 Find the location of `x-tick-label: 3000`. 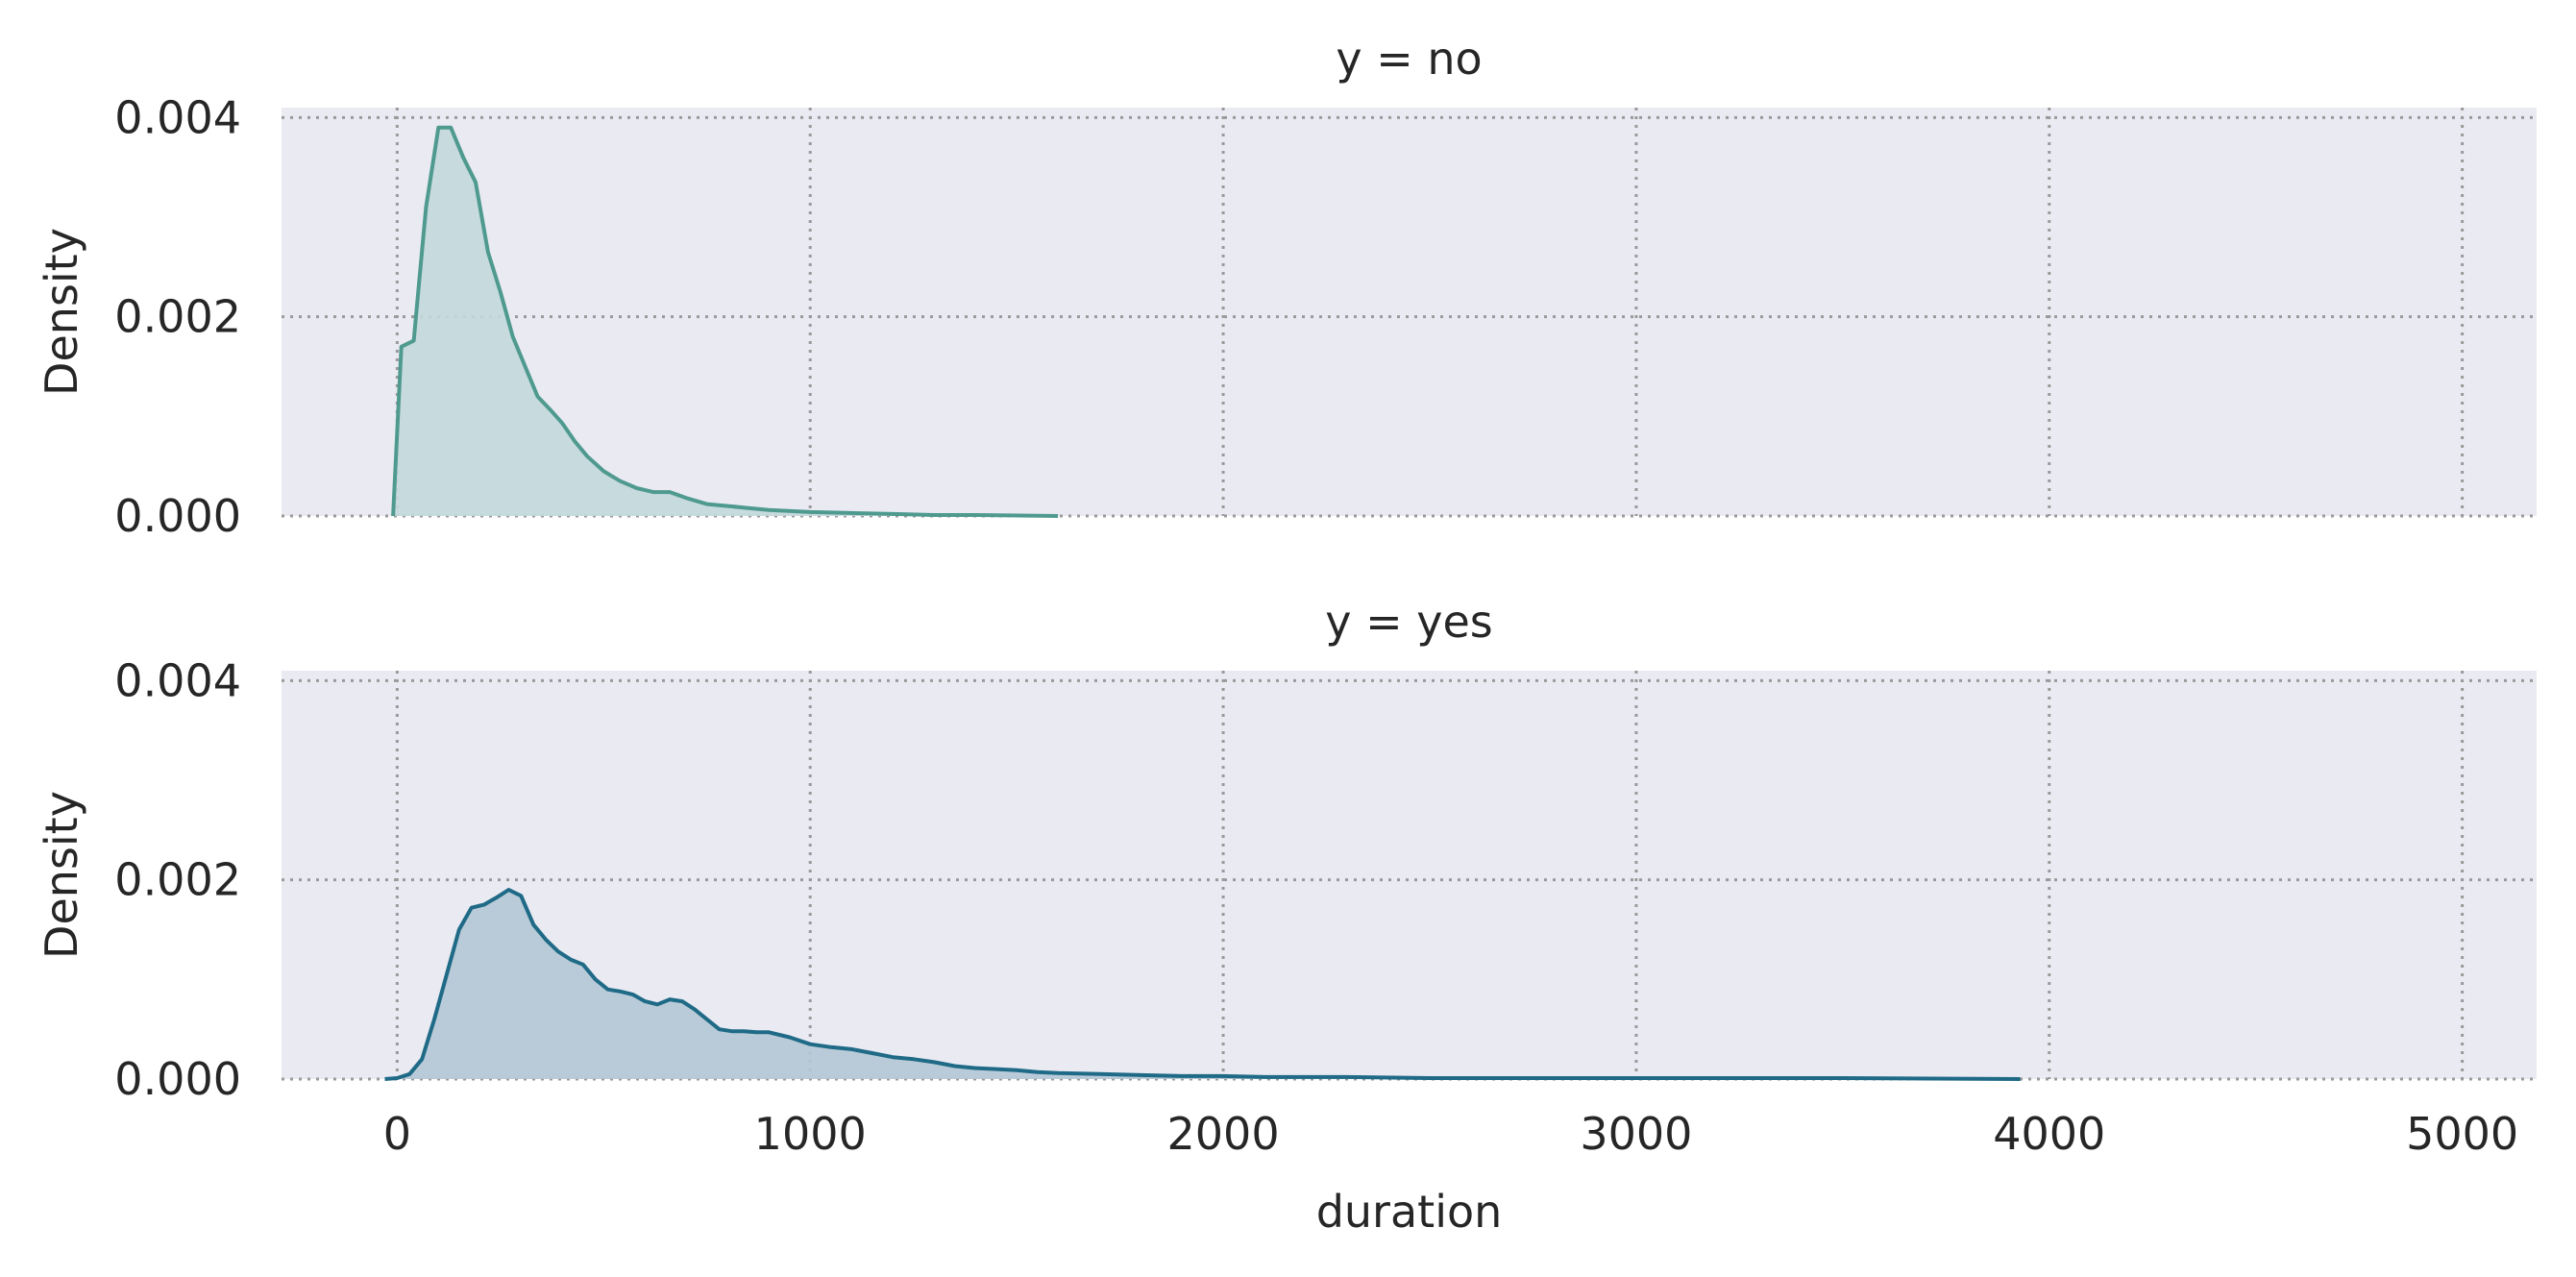

x-tick-label: 3000 is located at coordinates (1636, 1134).